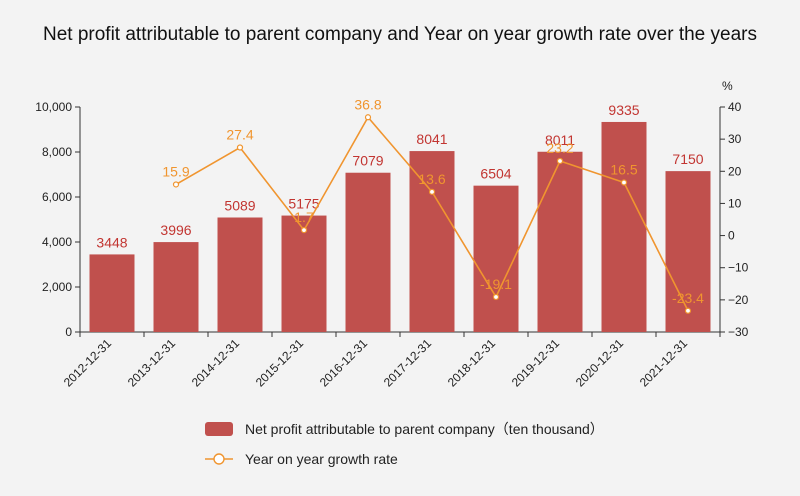  Describe the element at coordinates (239, 135) in the screenshot. I see `growth-rate-value-label: 27.4` at that location.